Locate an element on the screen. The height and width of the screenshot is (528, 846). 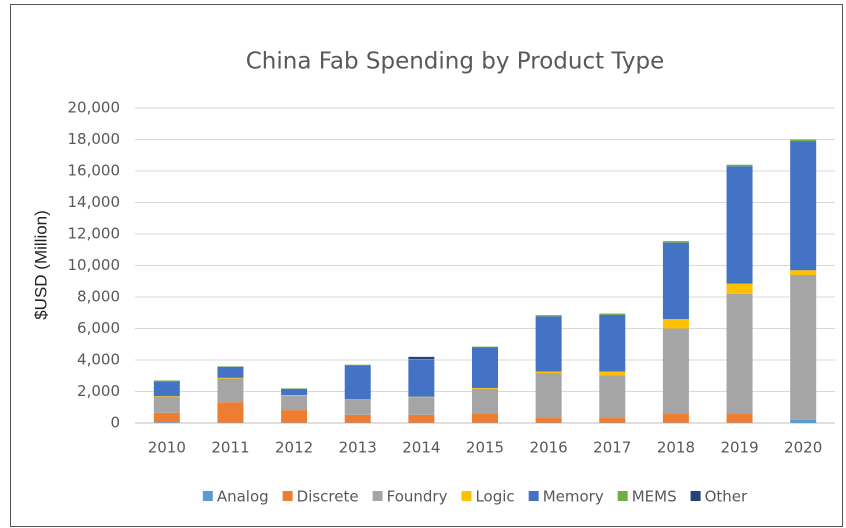
y-tick-label: 12,000 is located at coordinates (94, 234).